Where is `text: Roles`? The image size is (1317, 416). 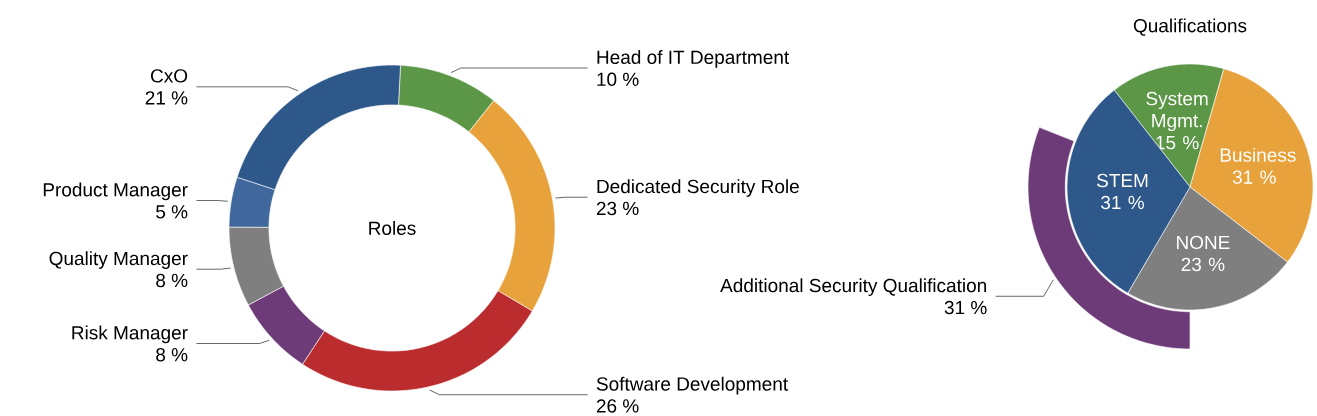
text: Roles is located at coordinates (392, 228).